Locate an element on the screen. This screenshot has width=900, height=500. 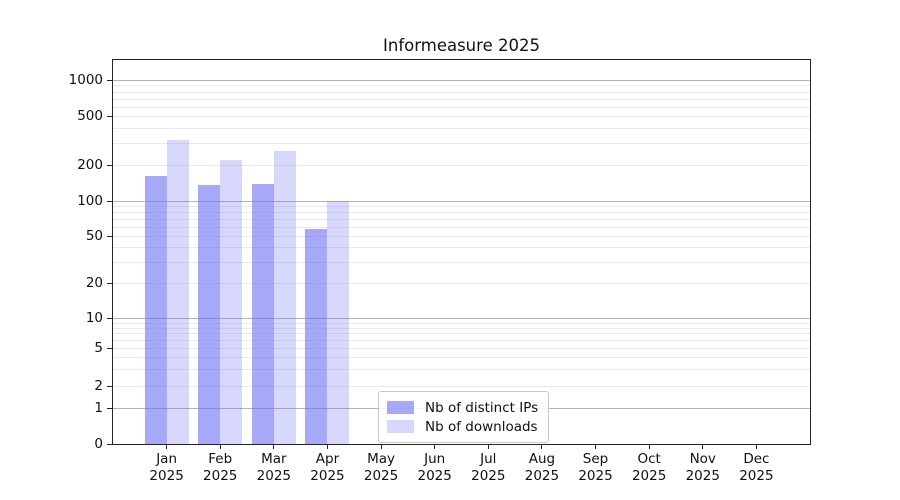
chart-title: Informeasure 2025 is located at coordinates (461, 45).